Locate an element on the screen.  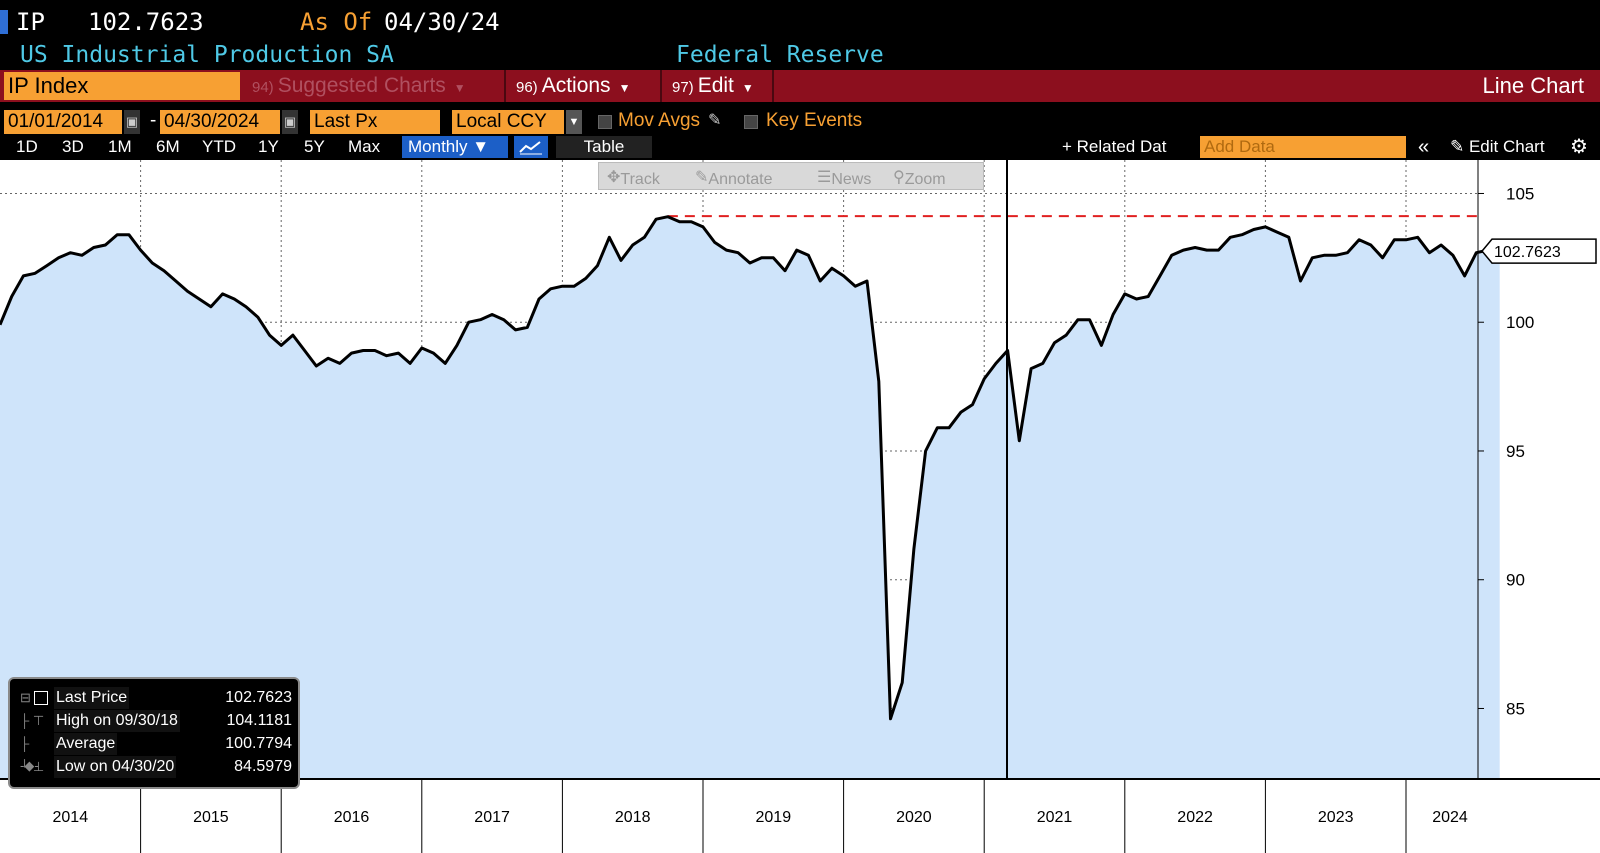
end-date-input: 04/30/2024 is located at coordinates (220, 122).